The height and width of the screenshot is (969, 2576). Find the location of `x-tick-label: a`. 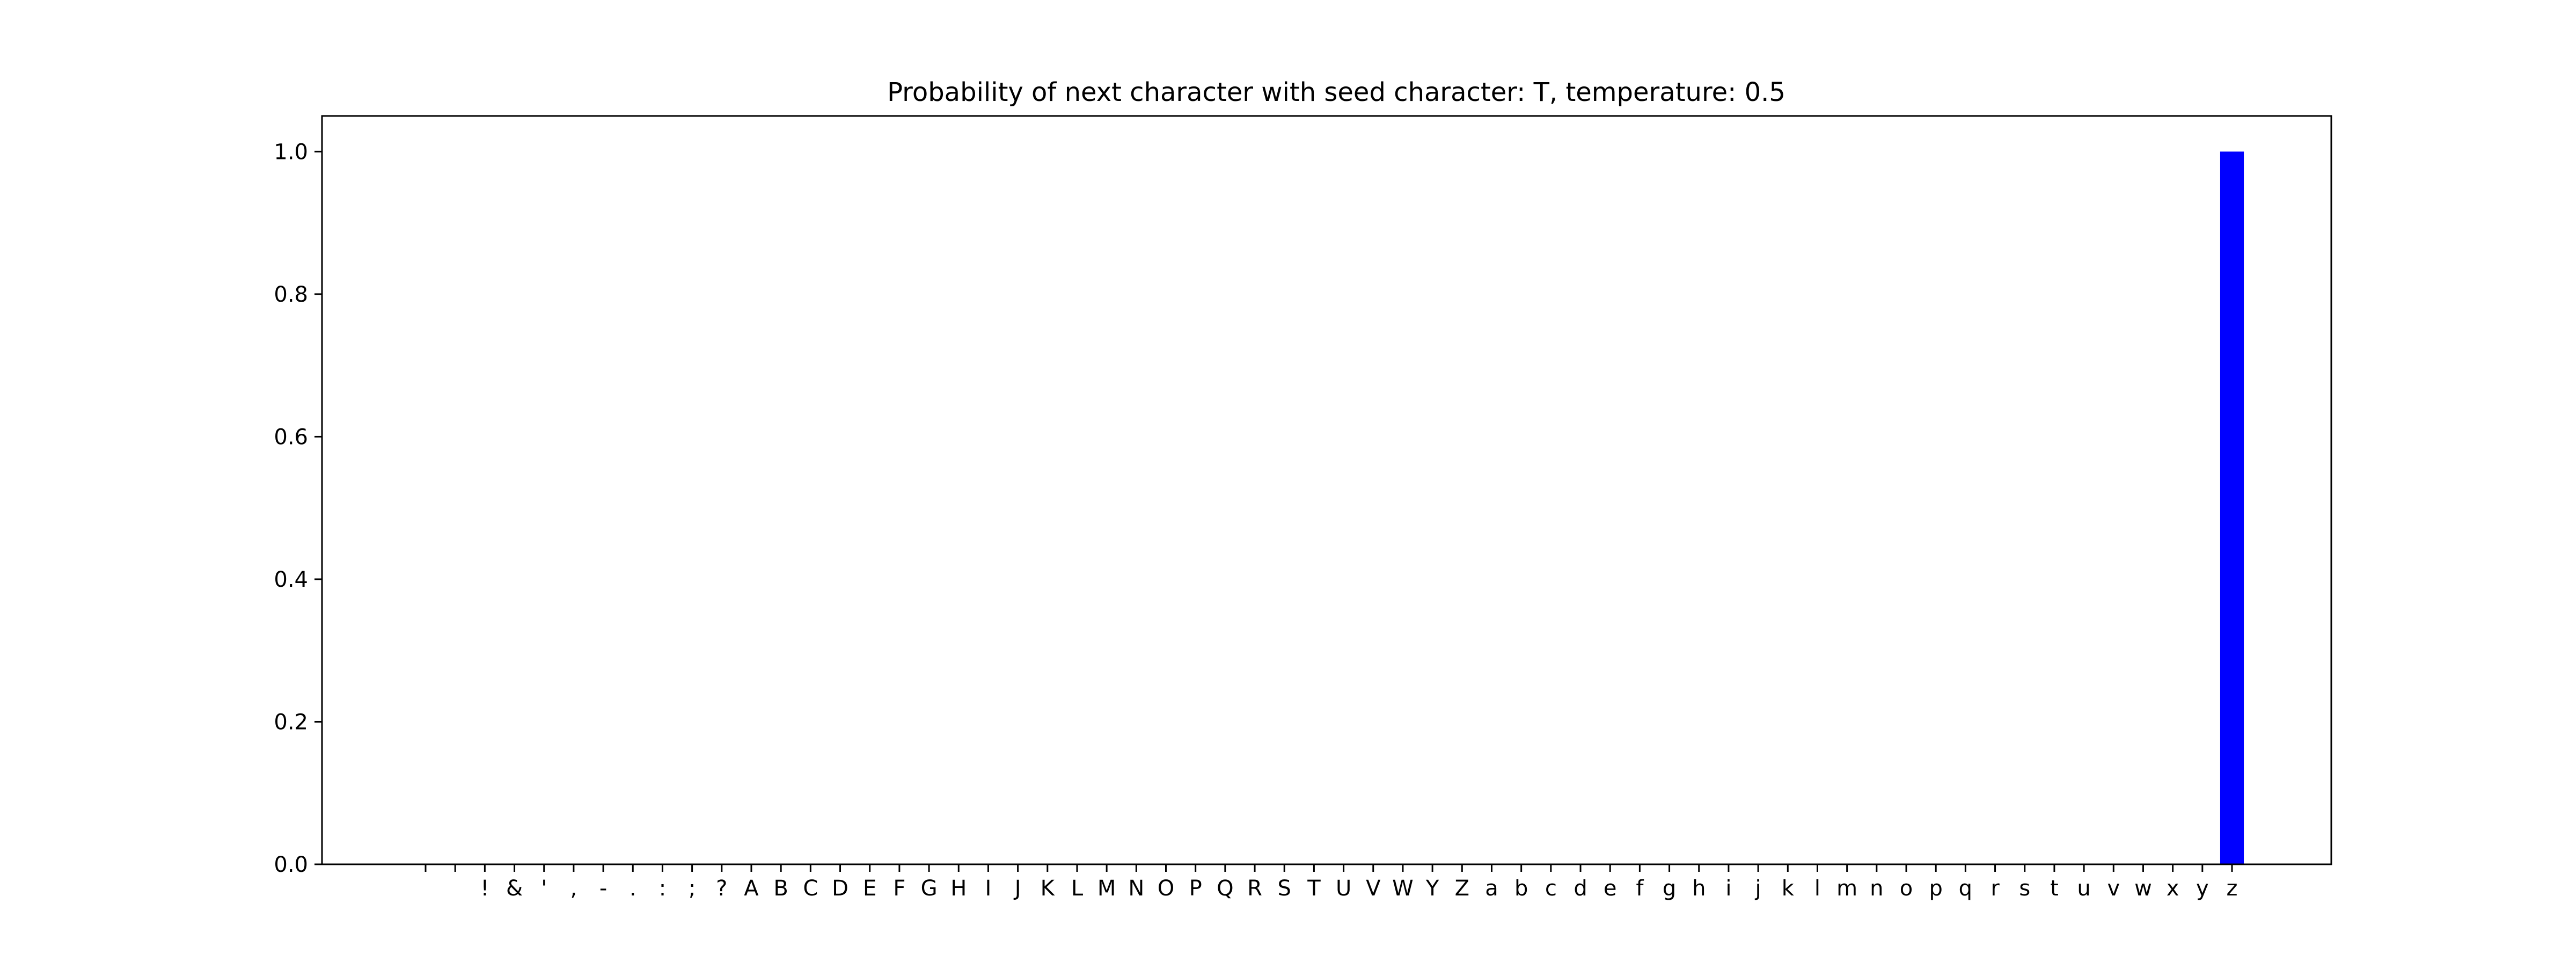

x-tick-label: a is located at coordinates (1491, 888).